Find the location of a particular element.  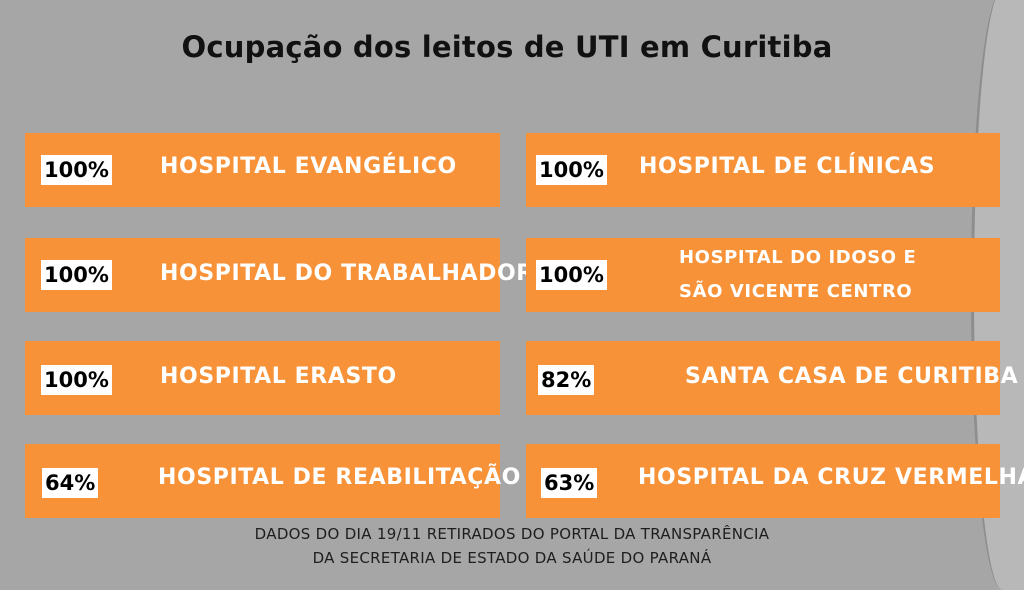

hospital-name-line1: HOSPITAL DO IDOSO E is located at coordinates (798, 257).